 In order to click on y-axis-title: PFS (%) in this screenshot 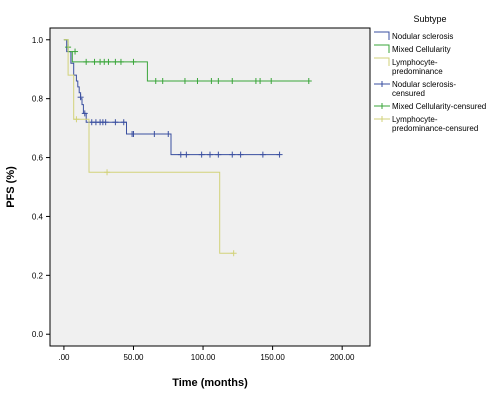, I will do `click(11, 187)`.